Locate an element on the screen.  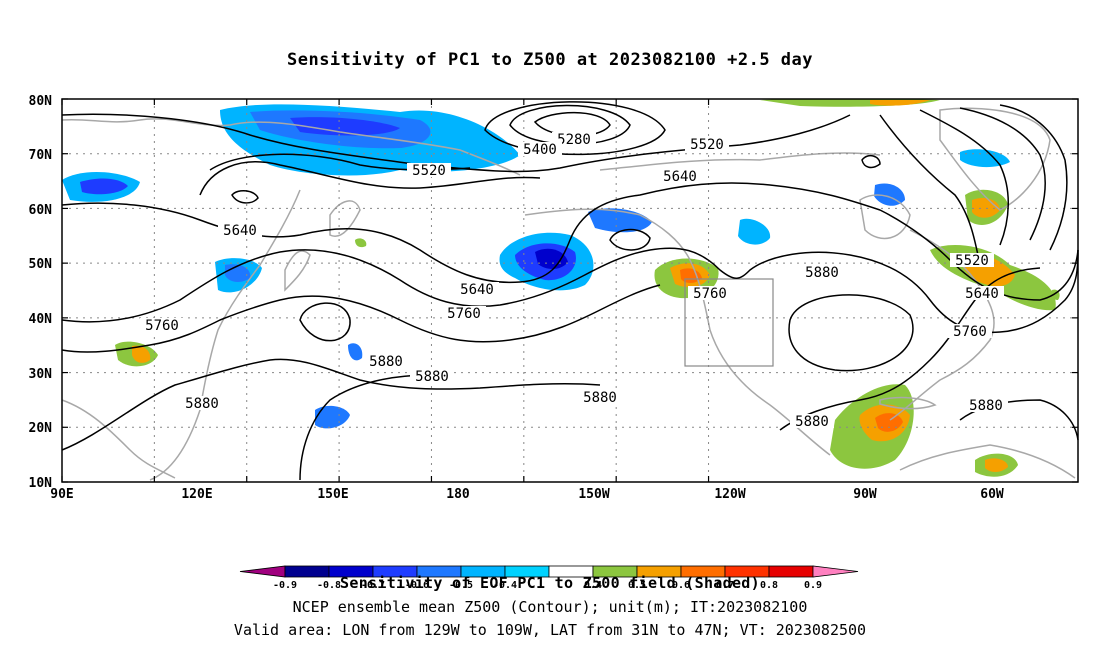
lat-label: 60N is located at coordinates (41, 210).